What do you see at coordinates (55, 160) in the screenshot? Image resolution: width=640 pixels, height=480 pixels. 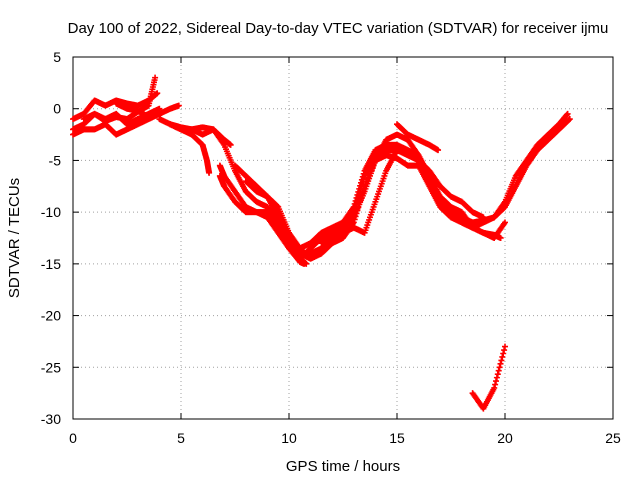 I see `y-tick-label: -5` at bounding box center [55, 160].